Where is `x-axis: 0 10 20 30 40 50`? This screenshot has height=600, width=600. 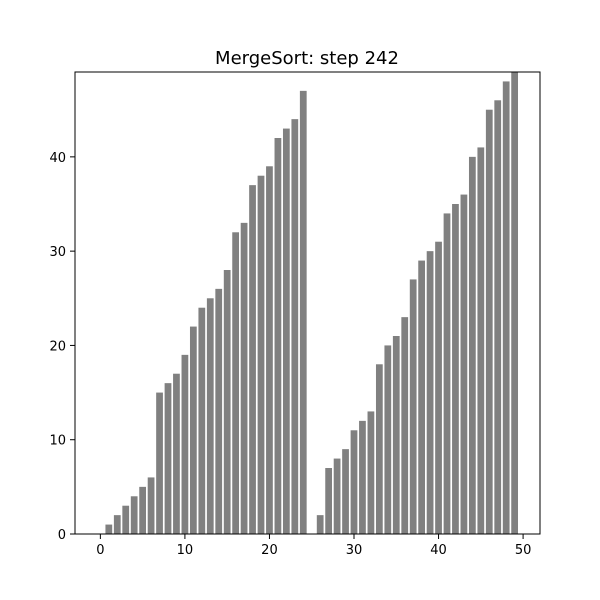 x-axis: 0 10 20 30 40 50 is located at coordinates (313, 546).